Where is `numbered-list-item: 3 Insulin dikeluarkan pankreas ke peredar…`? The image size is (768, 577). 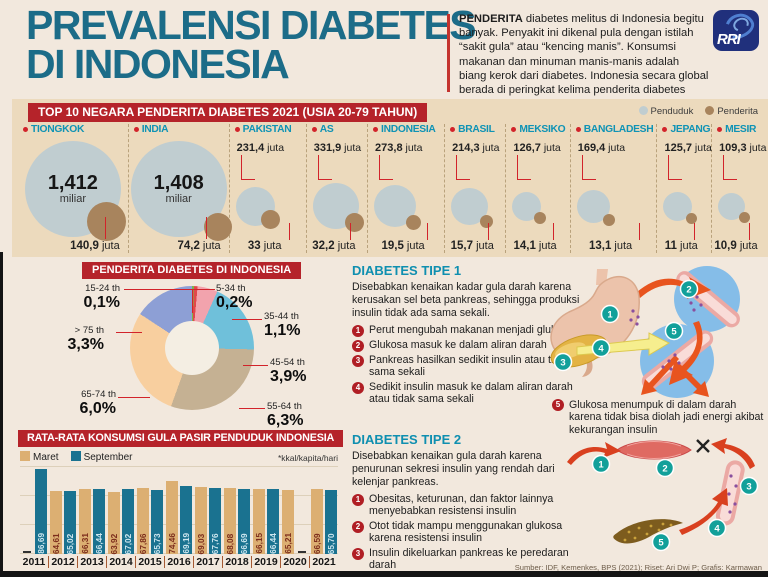
numbered-list-item: 3 Insulin dikeluarkan pankreas ke peredar… is located at coordinates (471, 559).